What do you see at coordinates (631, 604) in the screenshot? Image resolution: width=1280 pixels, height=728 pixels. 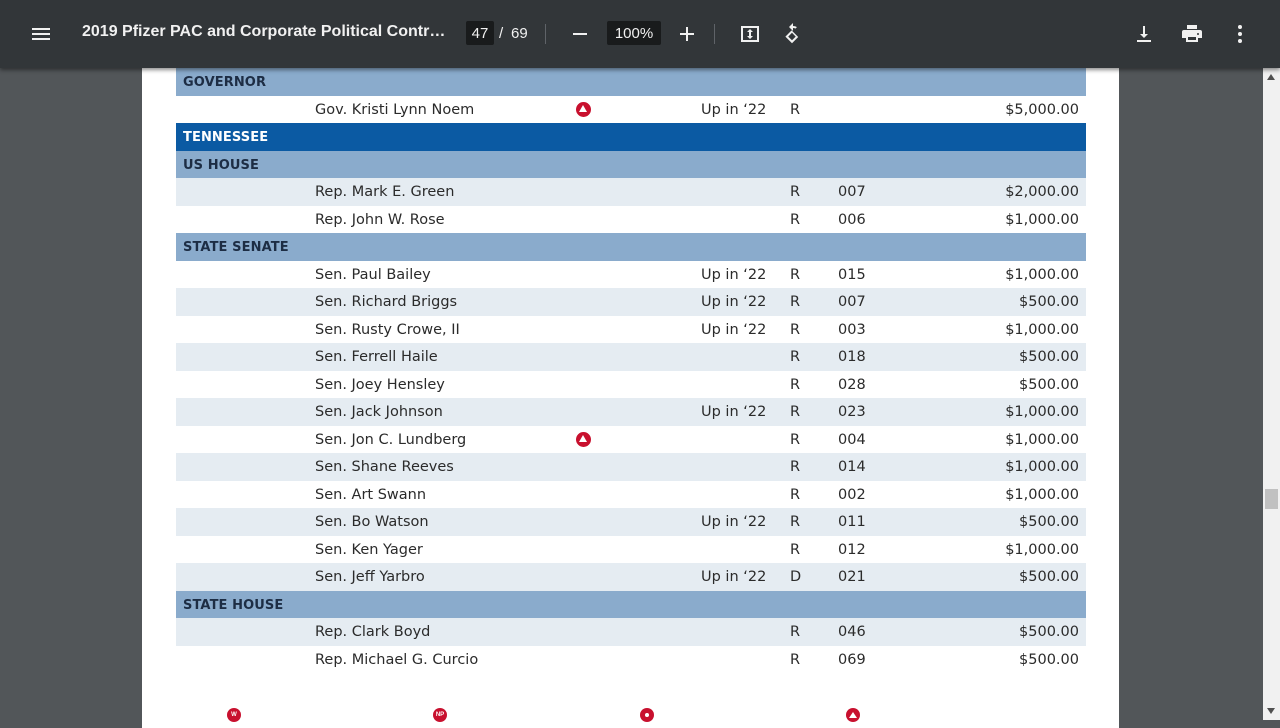 I see `section-header-state-house: STATE HOUSE` at bounding box center [631, 604].